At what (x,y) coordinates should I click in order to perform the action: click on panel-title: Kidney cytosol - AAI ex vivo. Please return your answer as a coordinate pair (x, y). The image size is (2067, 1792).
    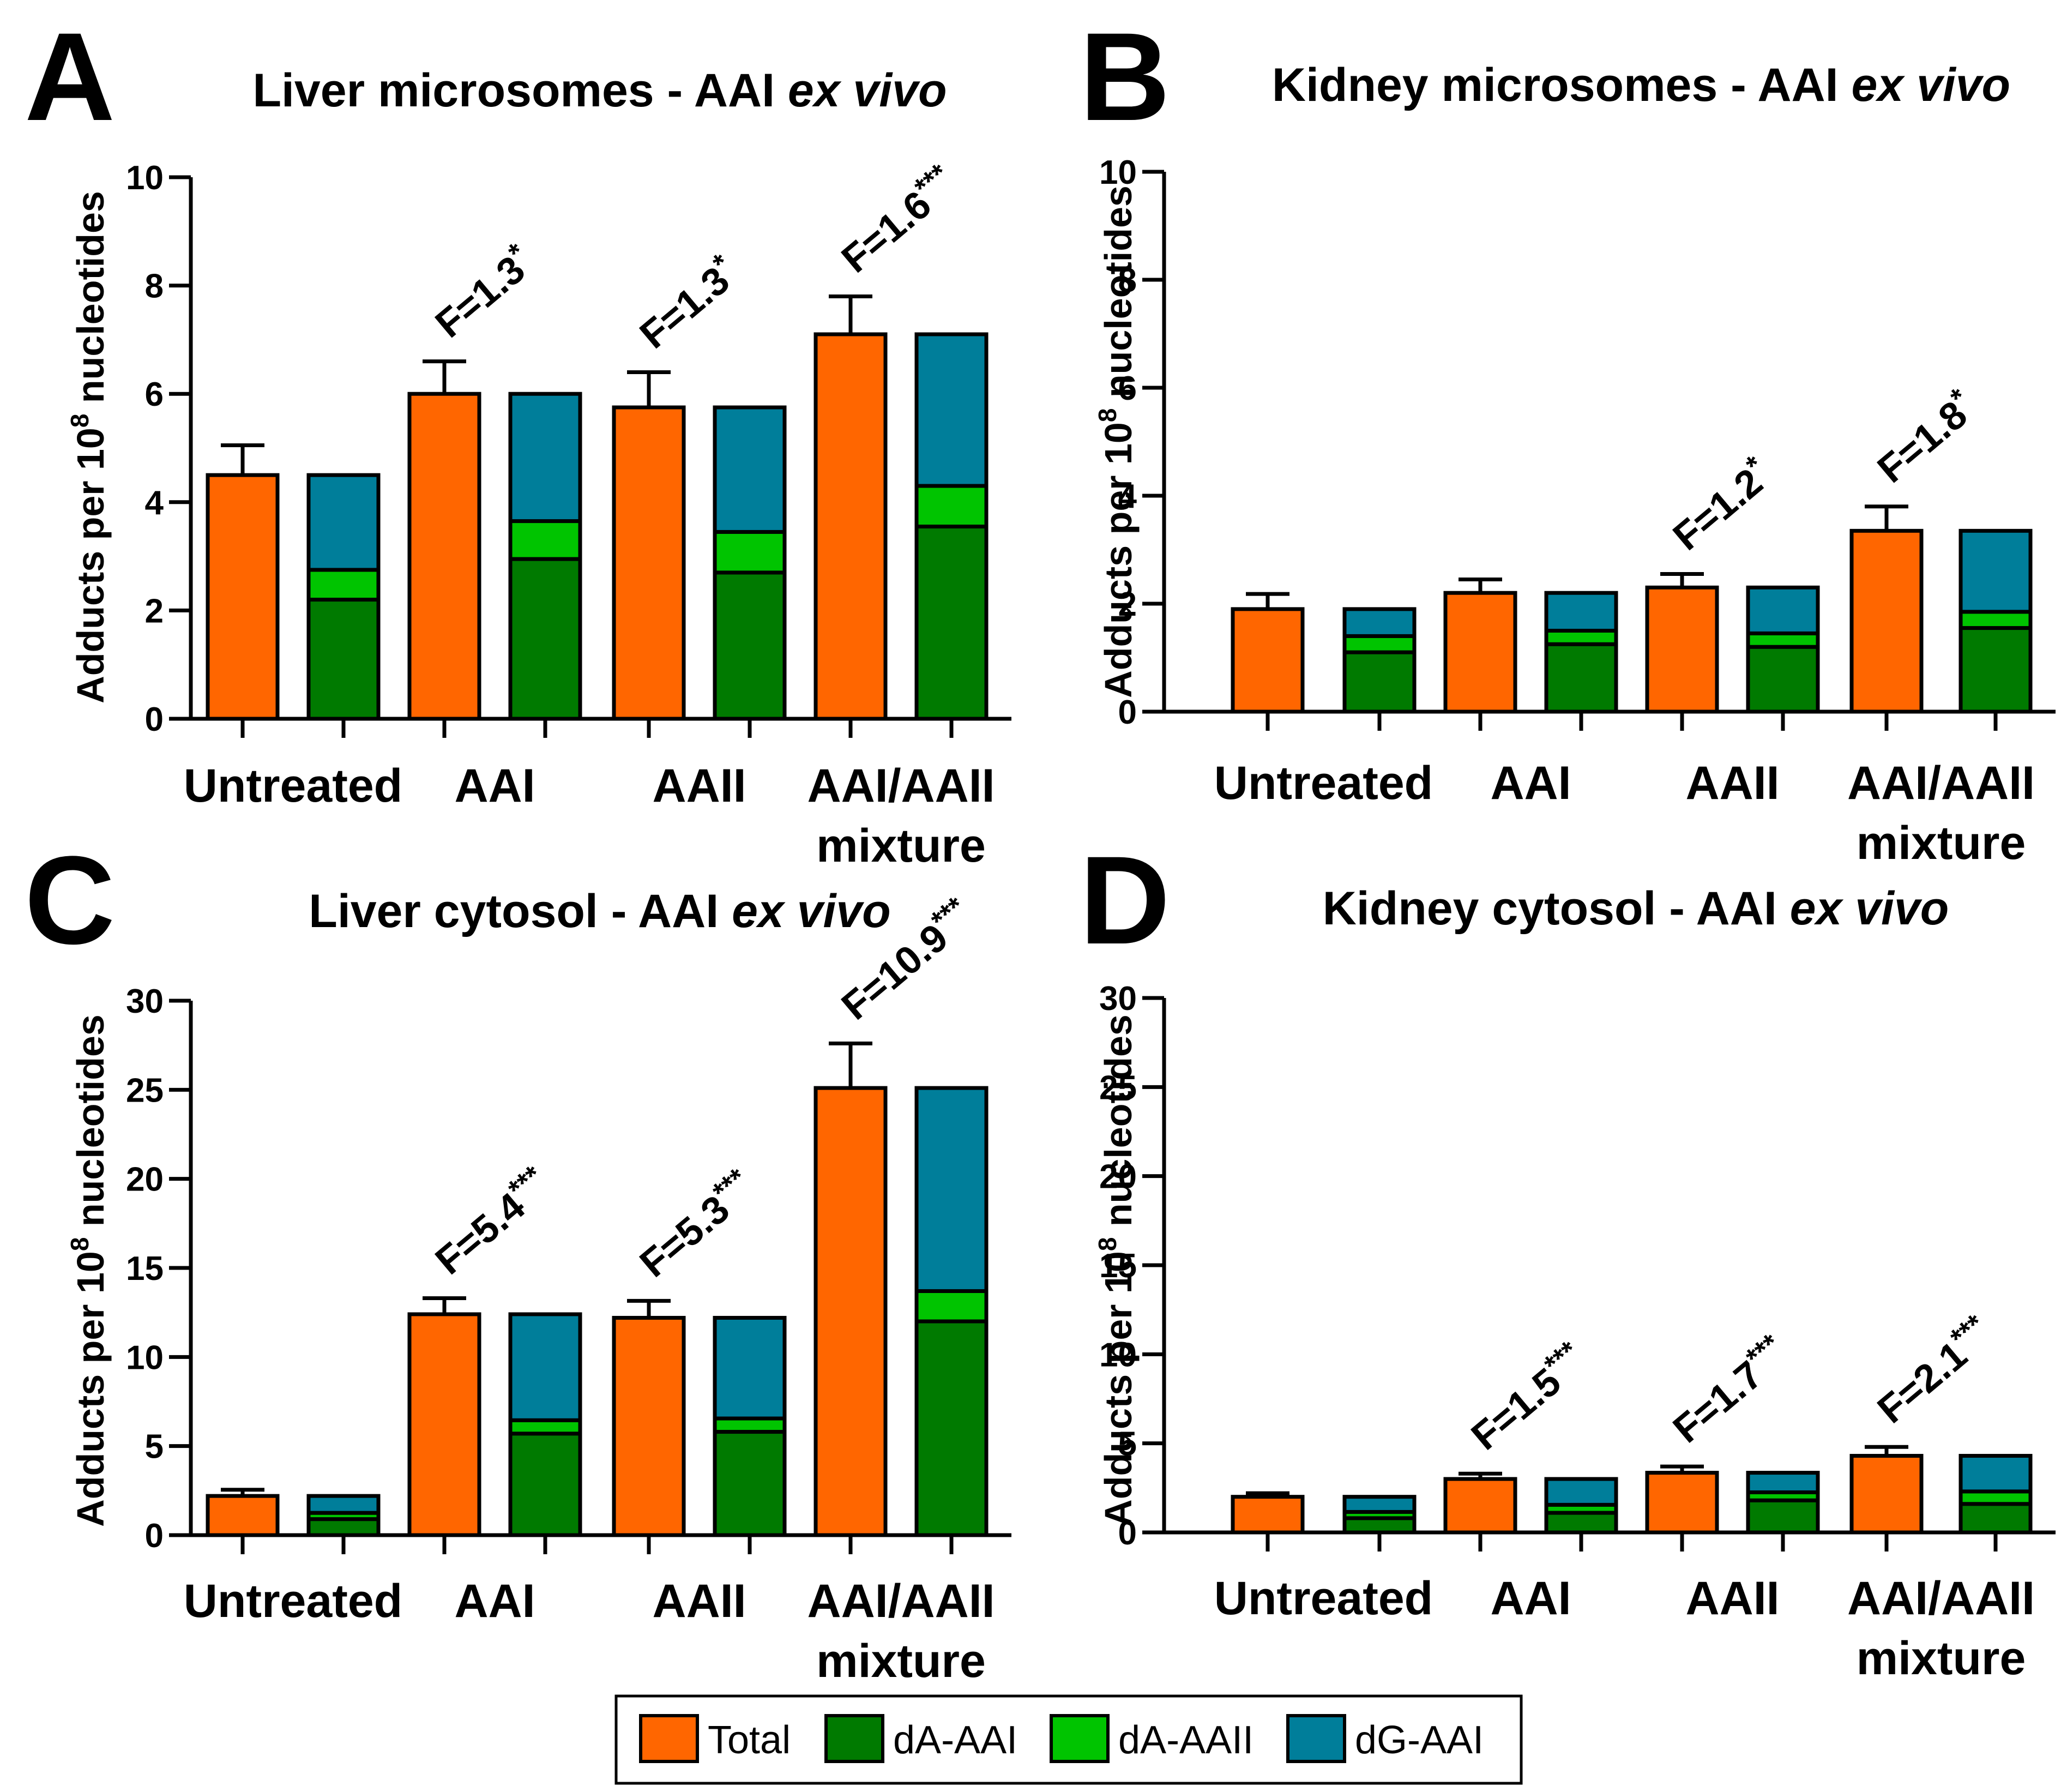
    Looking at the image, I should click on (1636, 908).